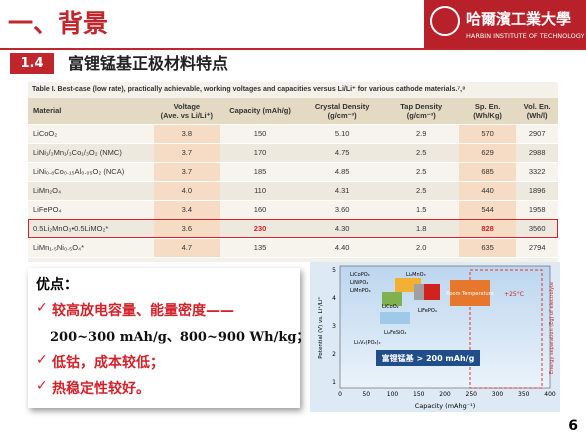 The width and height of the screenshot is (586, 440). Describe the element at coordinates (108, 363) in the screenshot. I see `advantage-text: 低钴，成本较低；` at that location.